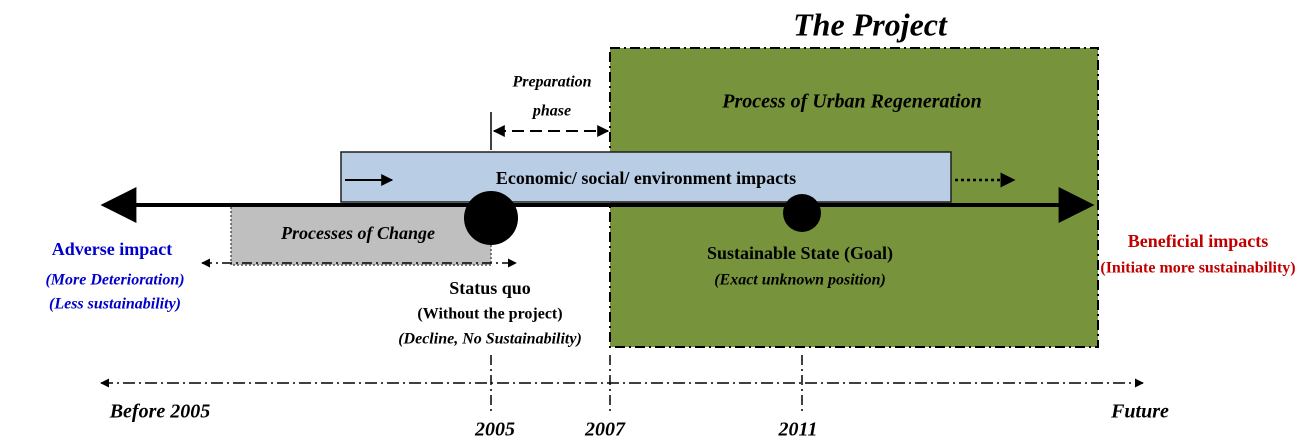 The height and width of the screenshot is (440, 1297). What do you see at coordinates (491, 218) in the screenshot?
I see `status-quo-point` at bounding box center [491, 218].